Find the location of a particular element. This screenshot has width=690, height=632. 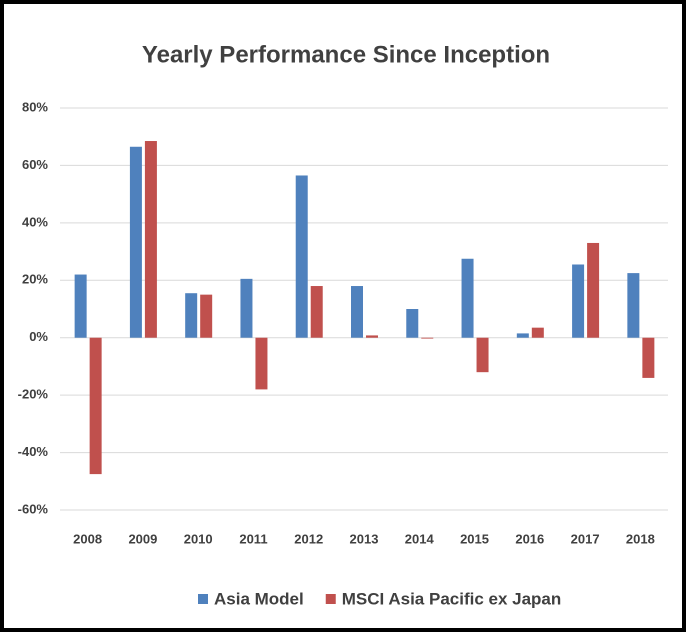

y-tick-label: 80% is located at coordinates (35, 106).